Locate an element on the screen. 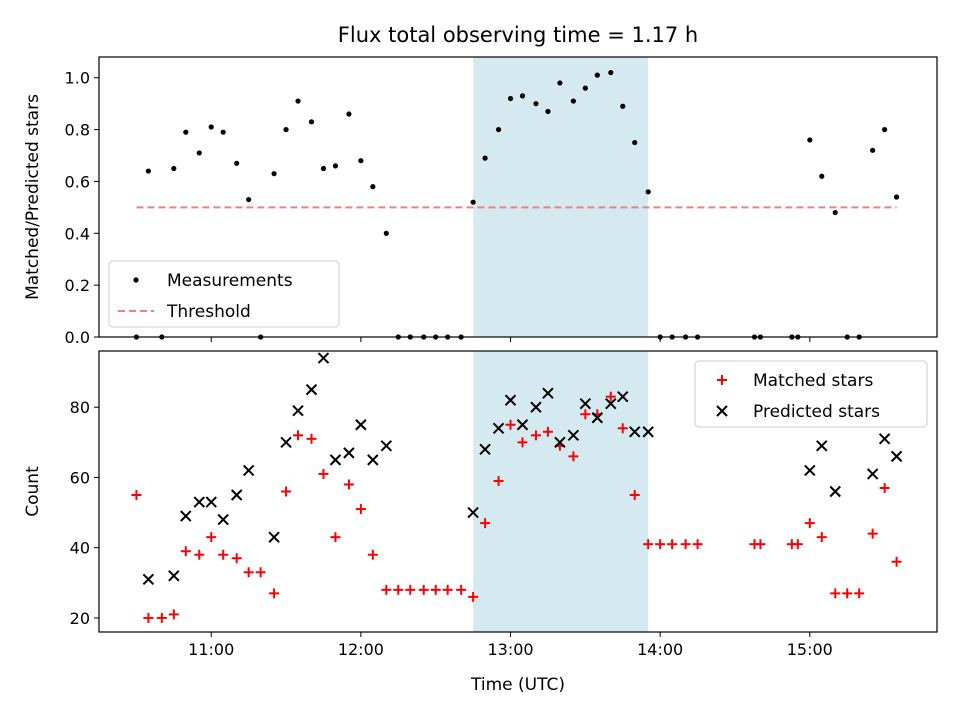  x-tick-label: 14:00 is located at coordinates (660, 649).